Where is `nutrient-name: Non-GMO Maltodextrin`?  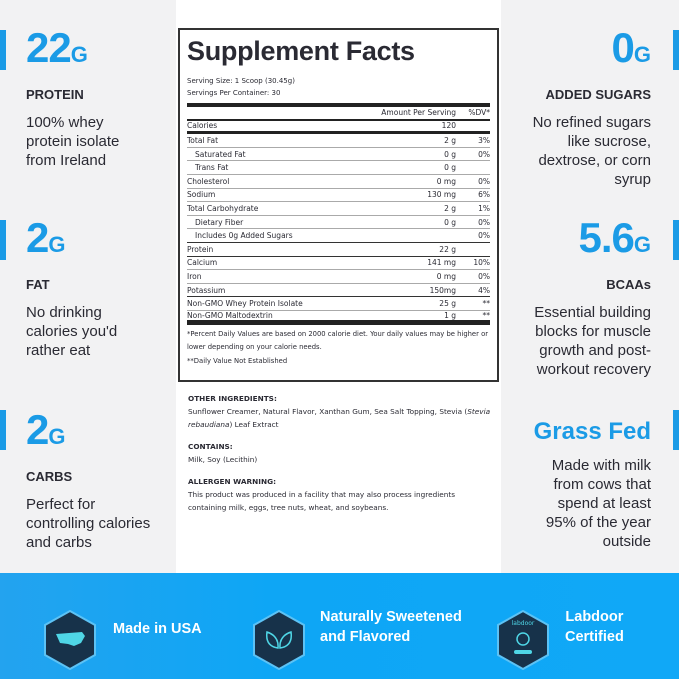 nutrient-name: Non-GMO Maltodextrin is located at coordinates (230, 315).